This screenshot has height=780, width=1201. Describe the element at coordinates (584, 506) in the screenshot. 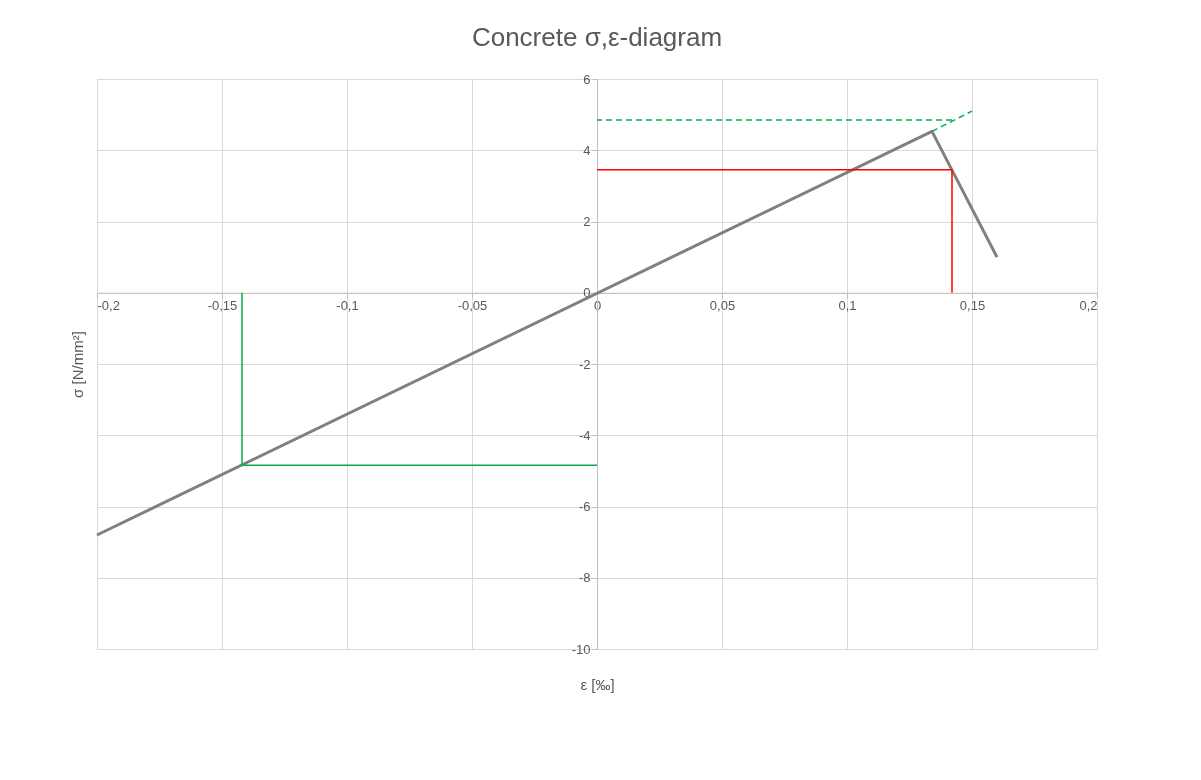

I see `y-tick-label: -6` at that location.